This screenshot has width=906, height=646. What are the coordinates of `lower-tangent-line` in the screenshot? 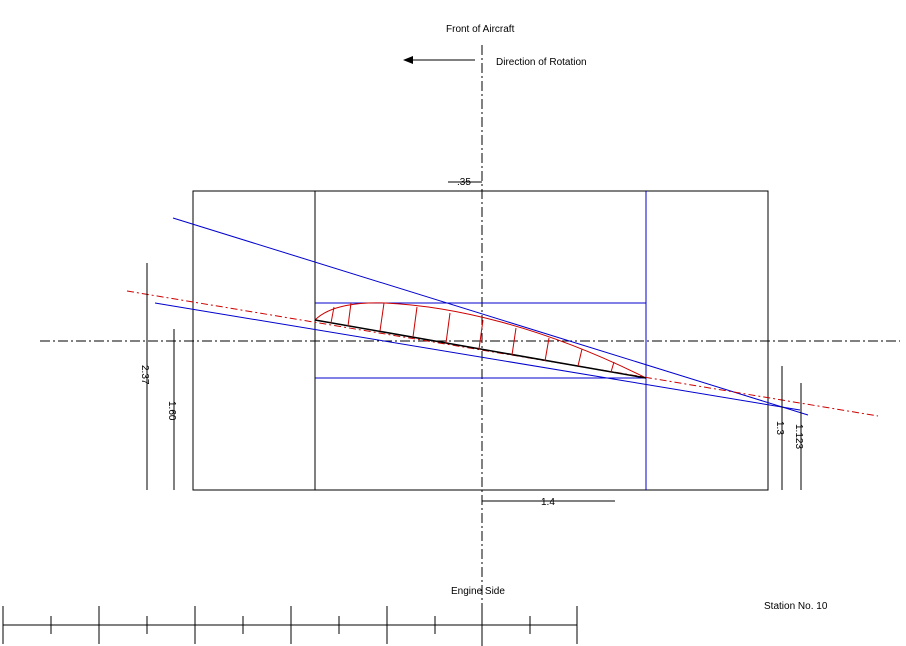 It's located at (477, 356).